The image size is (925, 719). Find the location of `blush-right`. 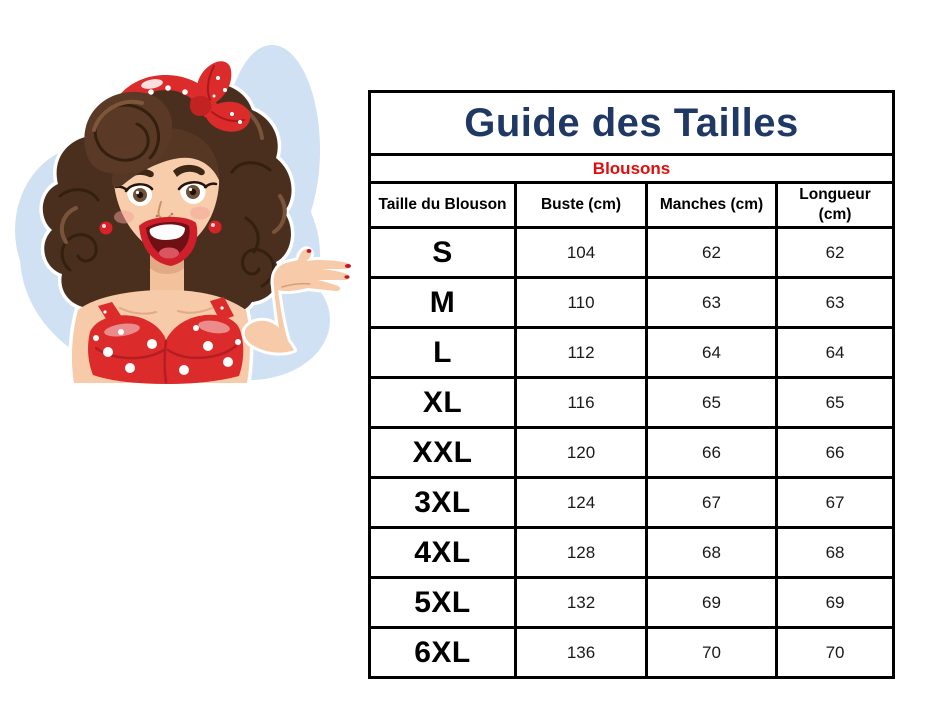

blush-right is located at coordinates (200, 213).